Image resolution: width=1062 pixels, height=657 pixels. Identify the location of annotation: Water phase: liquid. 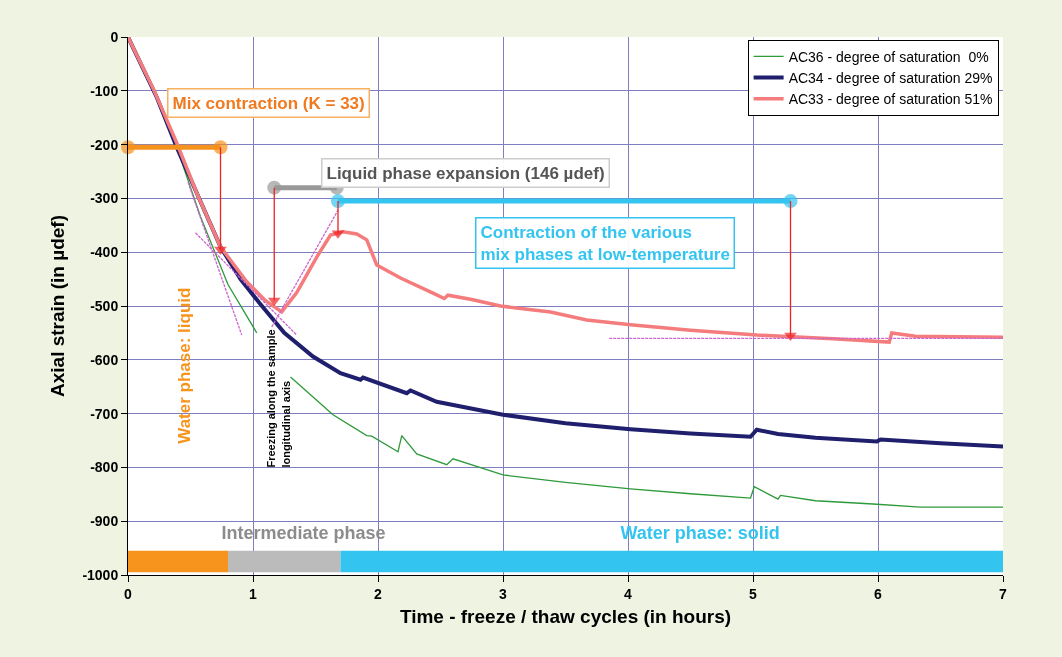
(184, 365).